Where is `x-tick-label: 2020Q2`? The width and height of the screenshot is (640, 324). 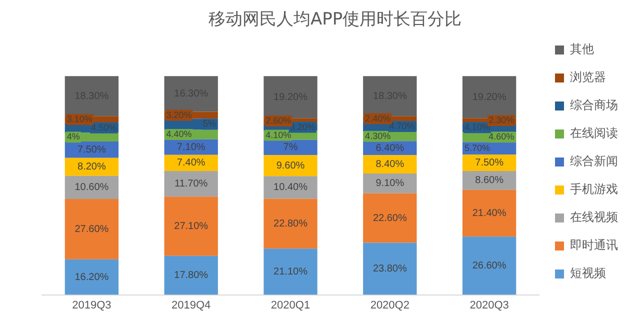
x-tick-label: 2020Q2 is located at coordinates (390, 305).